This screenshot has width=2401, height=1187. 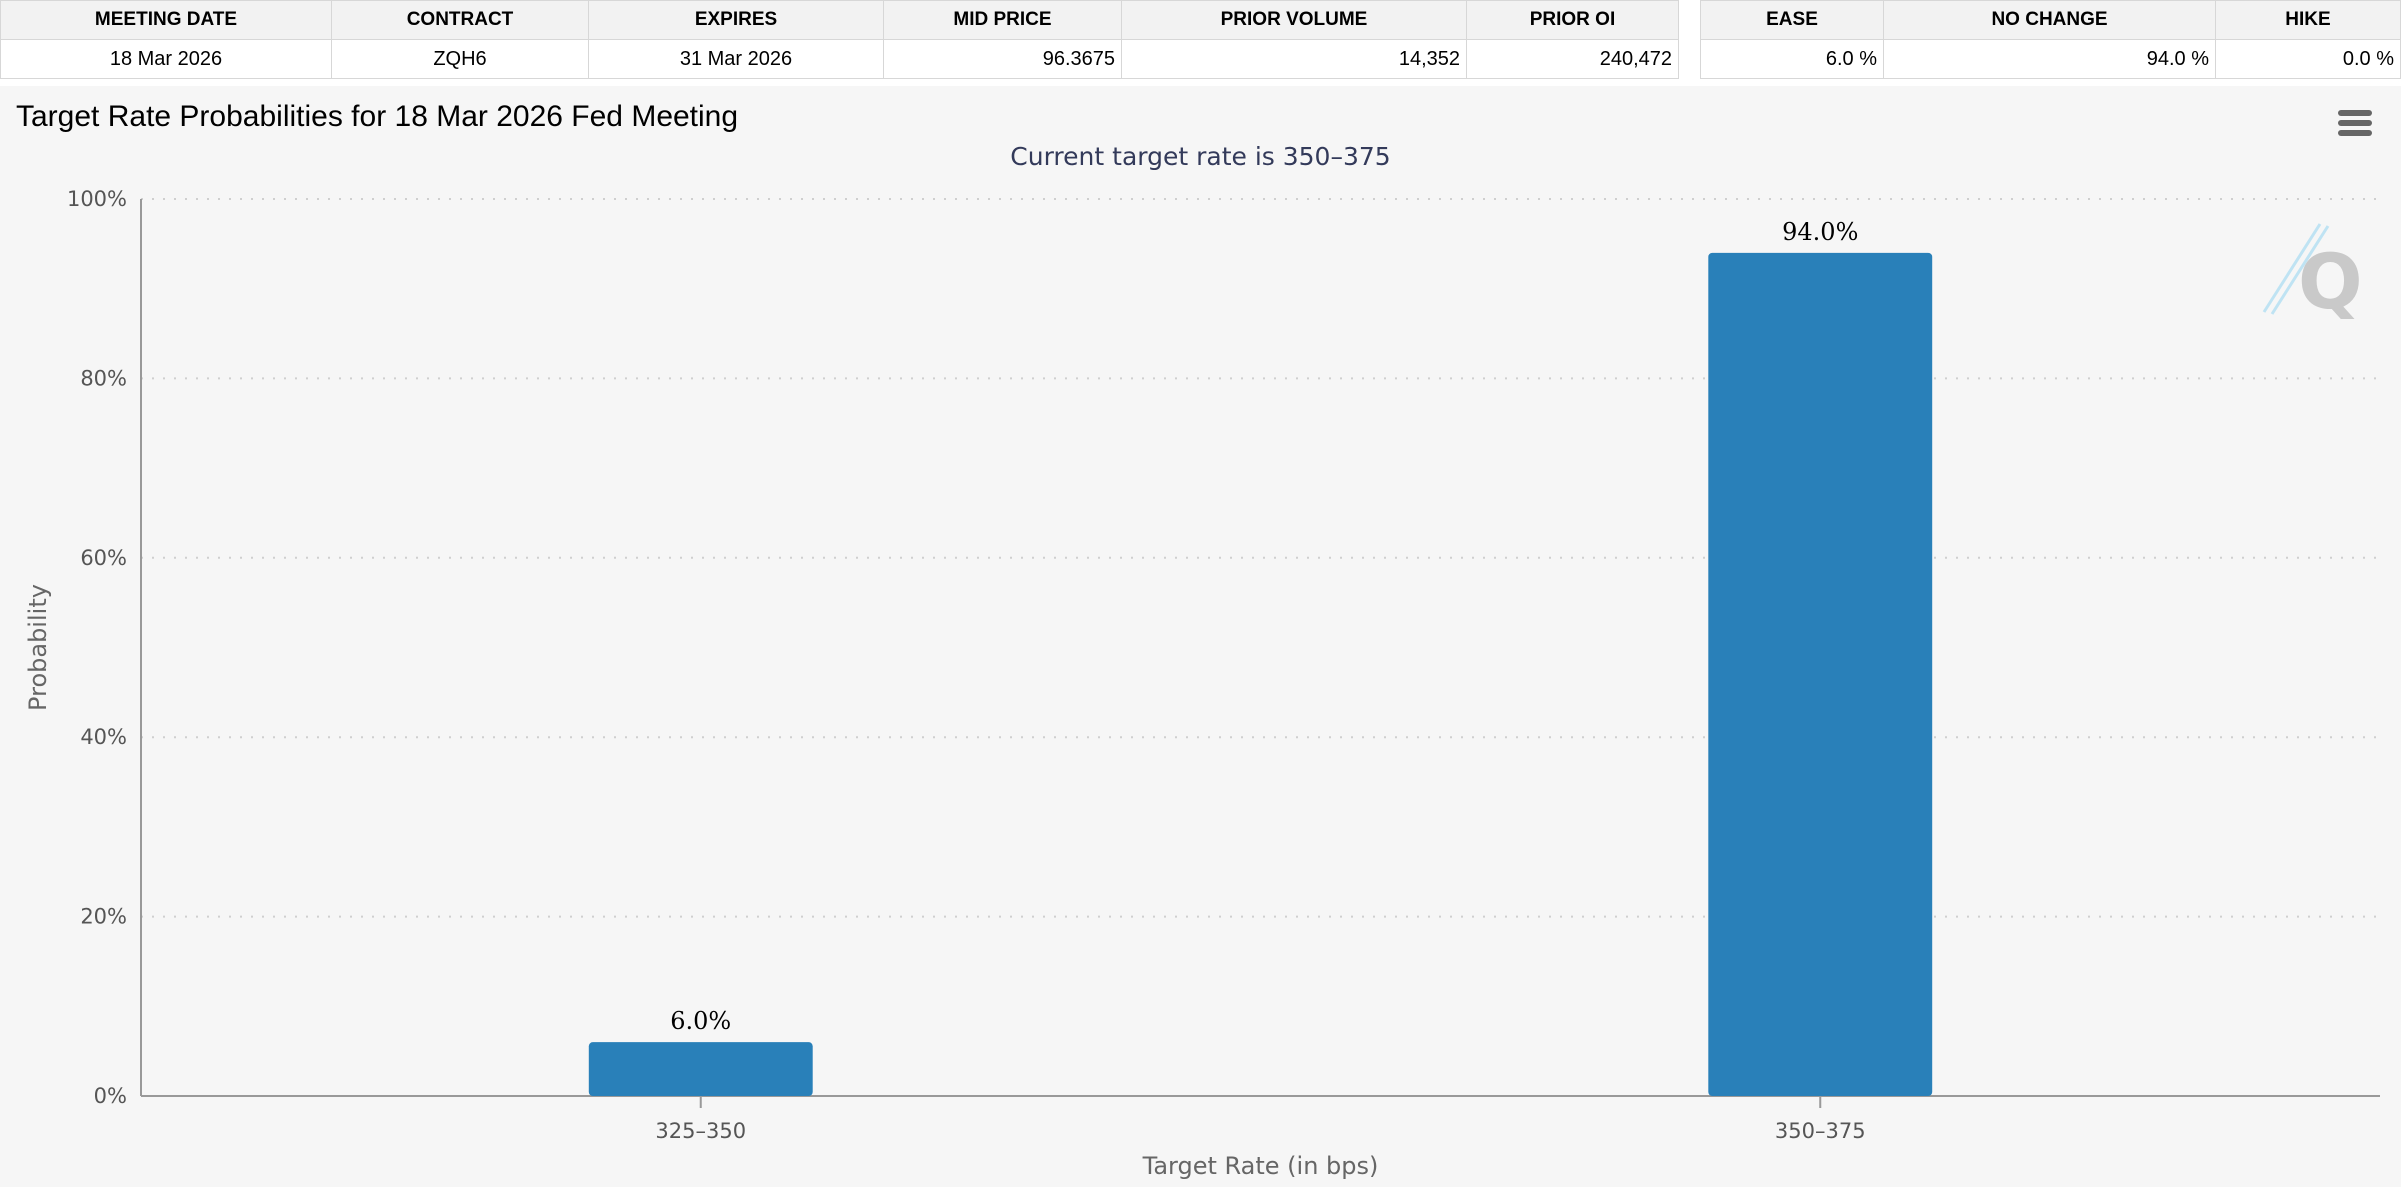 I want to click on probability-summary-table: EASE NO CHANGE HIKE 6.0 % 94.0 % 0.0 %, so click(x=2050, y=39).